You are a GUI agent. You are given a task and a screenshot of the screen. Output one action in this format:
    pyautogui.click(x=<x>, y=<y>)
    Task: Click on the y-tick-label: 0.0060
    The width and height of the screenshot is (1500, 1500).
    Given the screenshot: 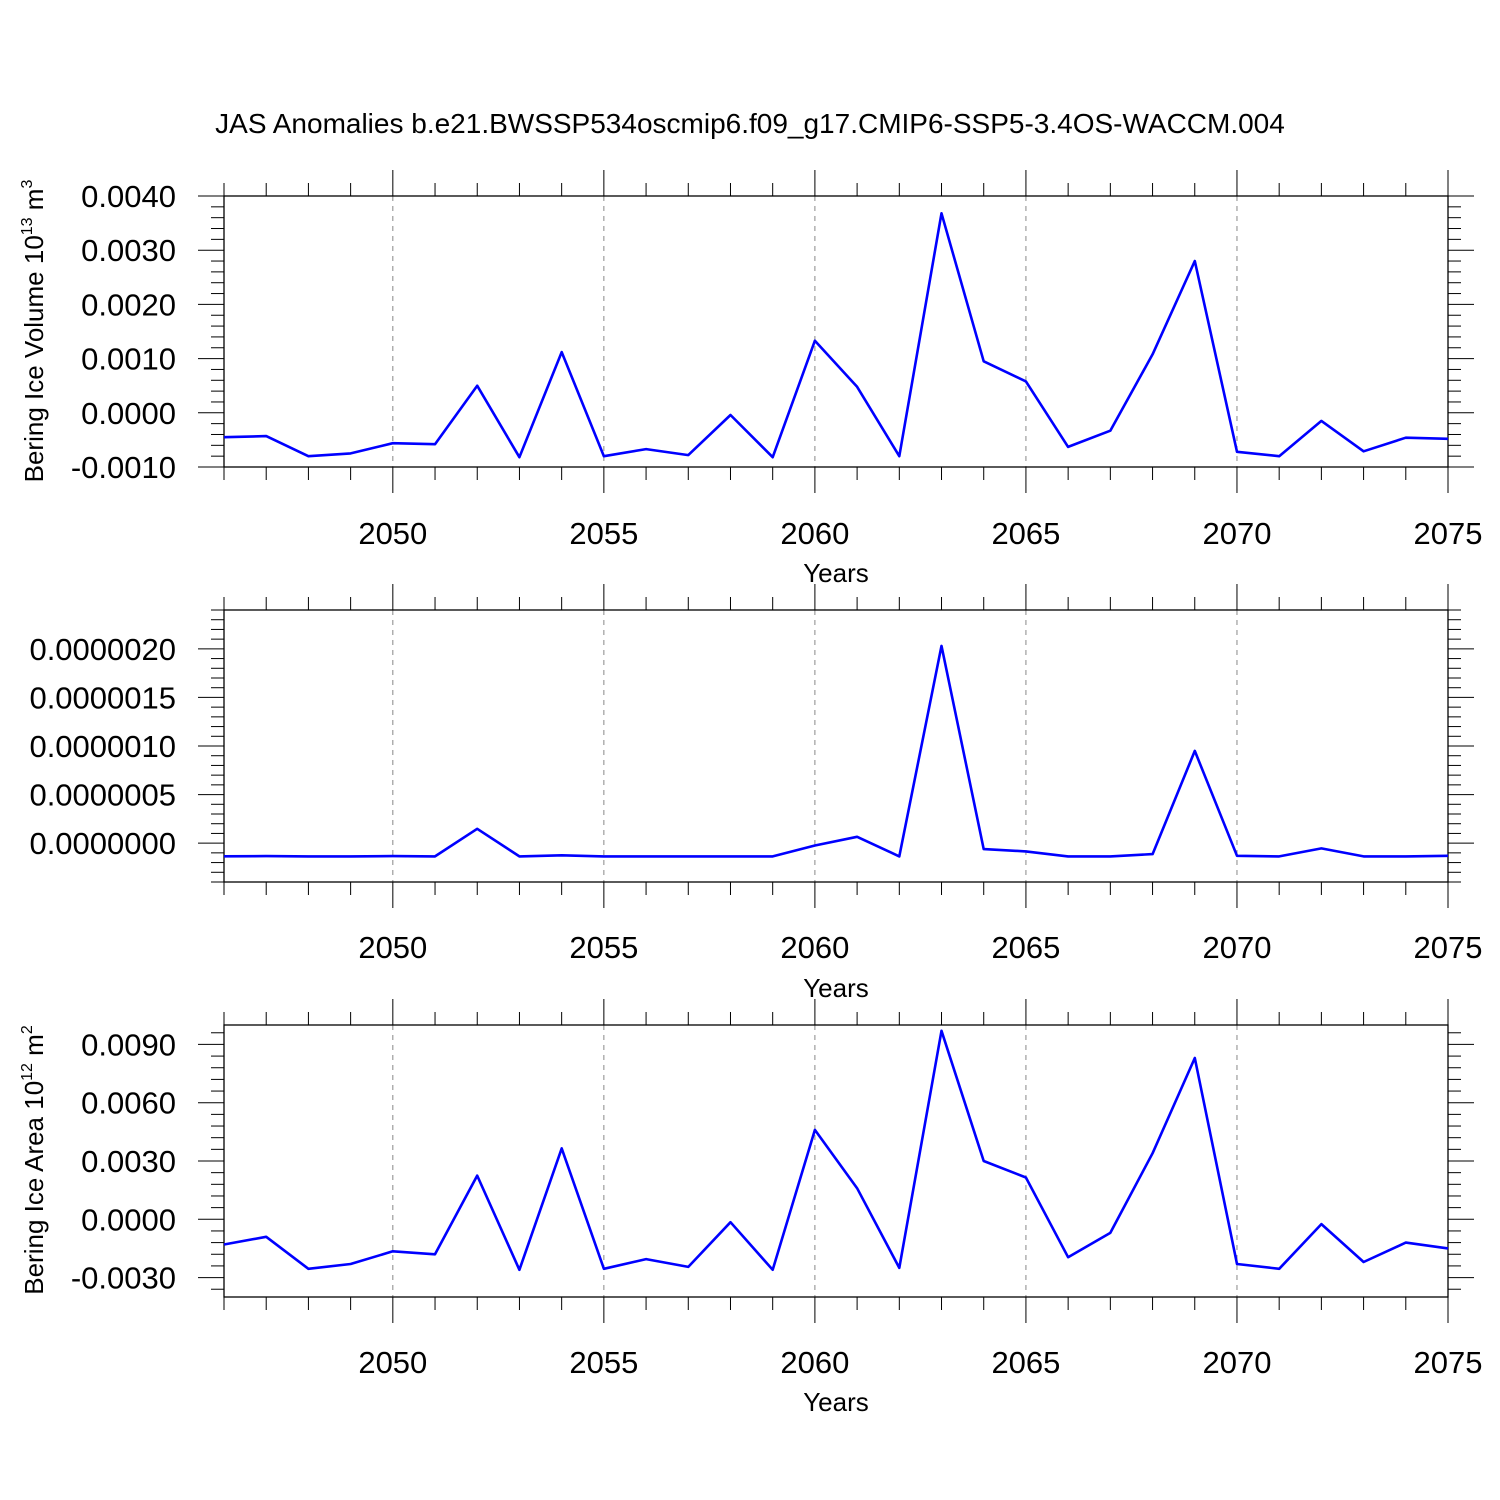 What is the action you would take?
    pyautogui.click(x=128, y=1103)
    